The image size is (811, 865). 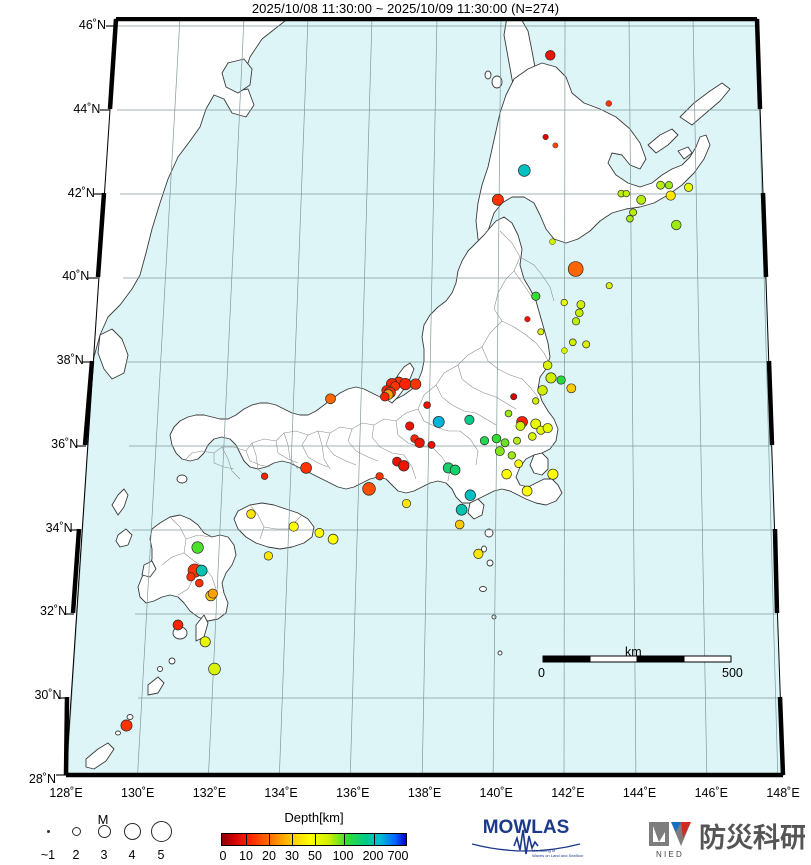 What do you see at coordinates (490, 563) in the screenshot?
I see `miyakejima-island` at bounding box center [490, 563].